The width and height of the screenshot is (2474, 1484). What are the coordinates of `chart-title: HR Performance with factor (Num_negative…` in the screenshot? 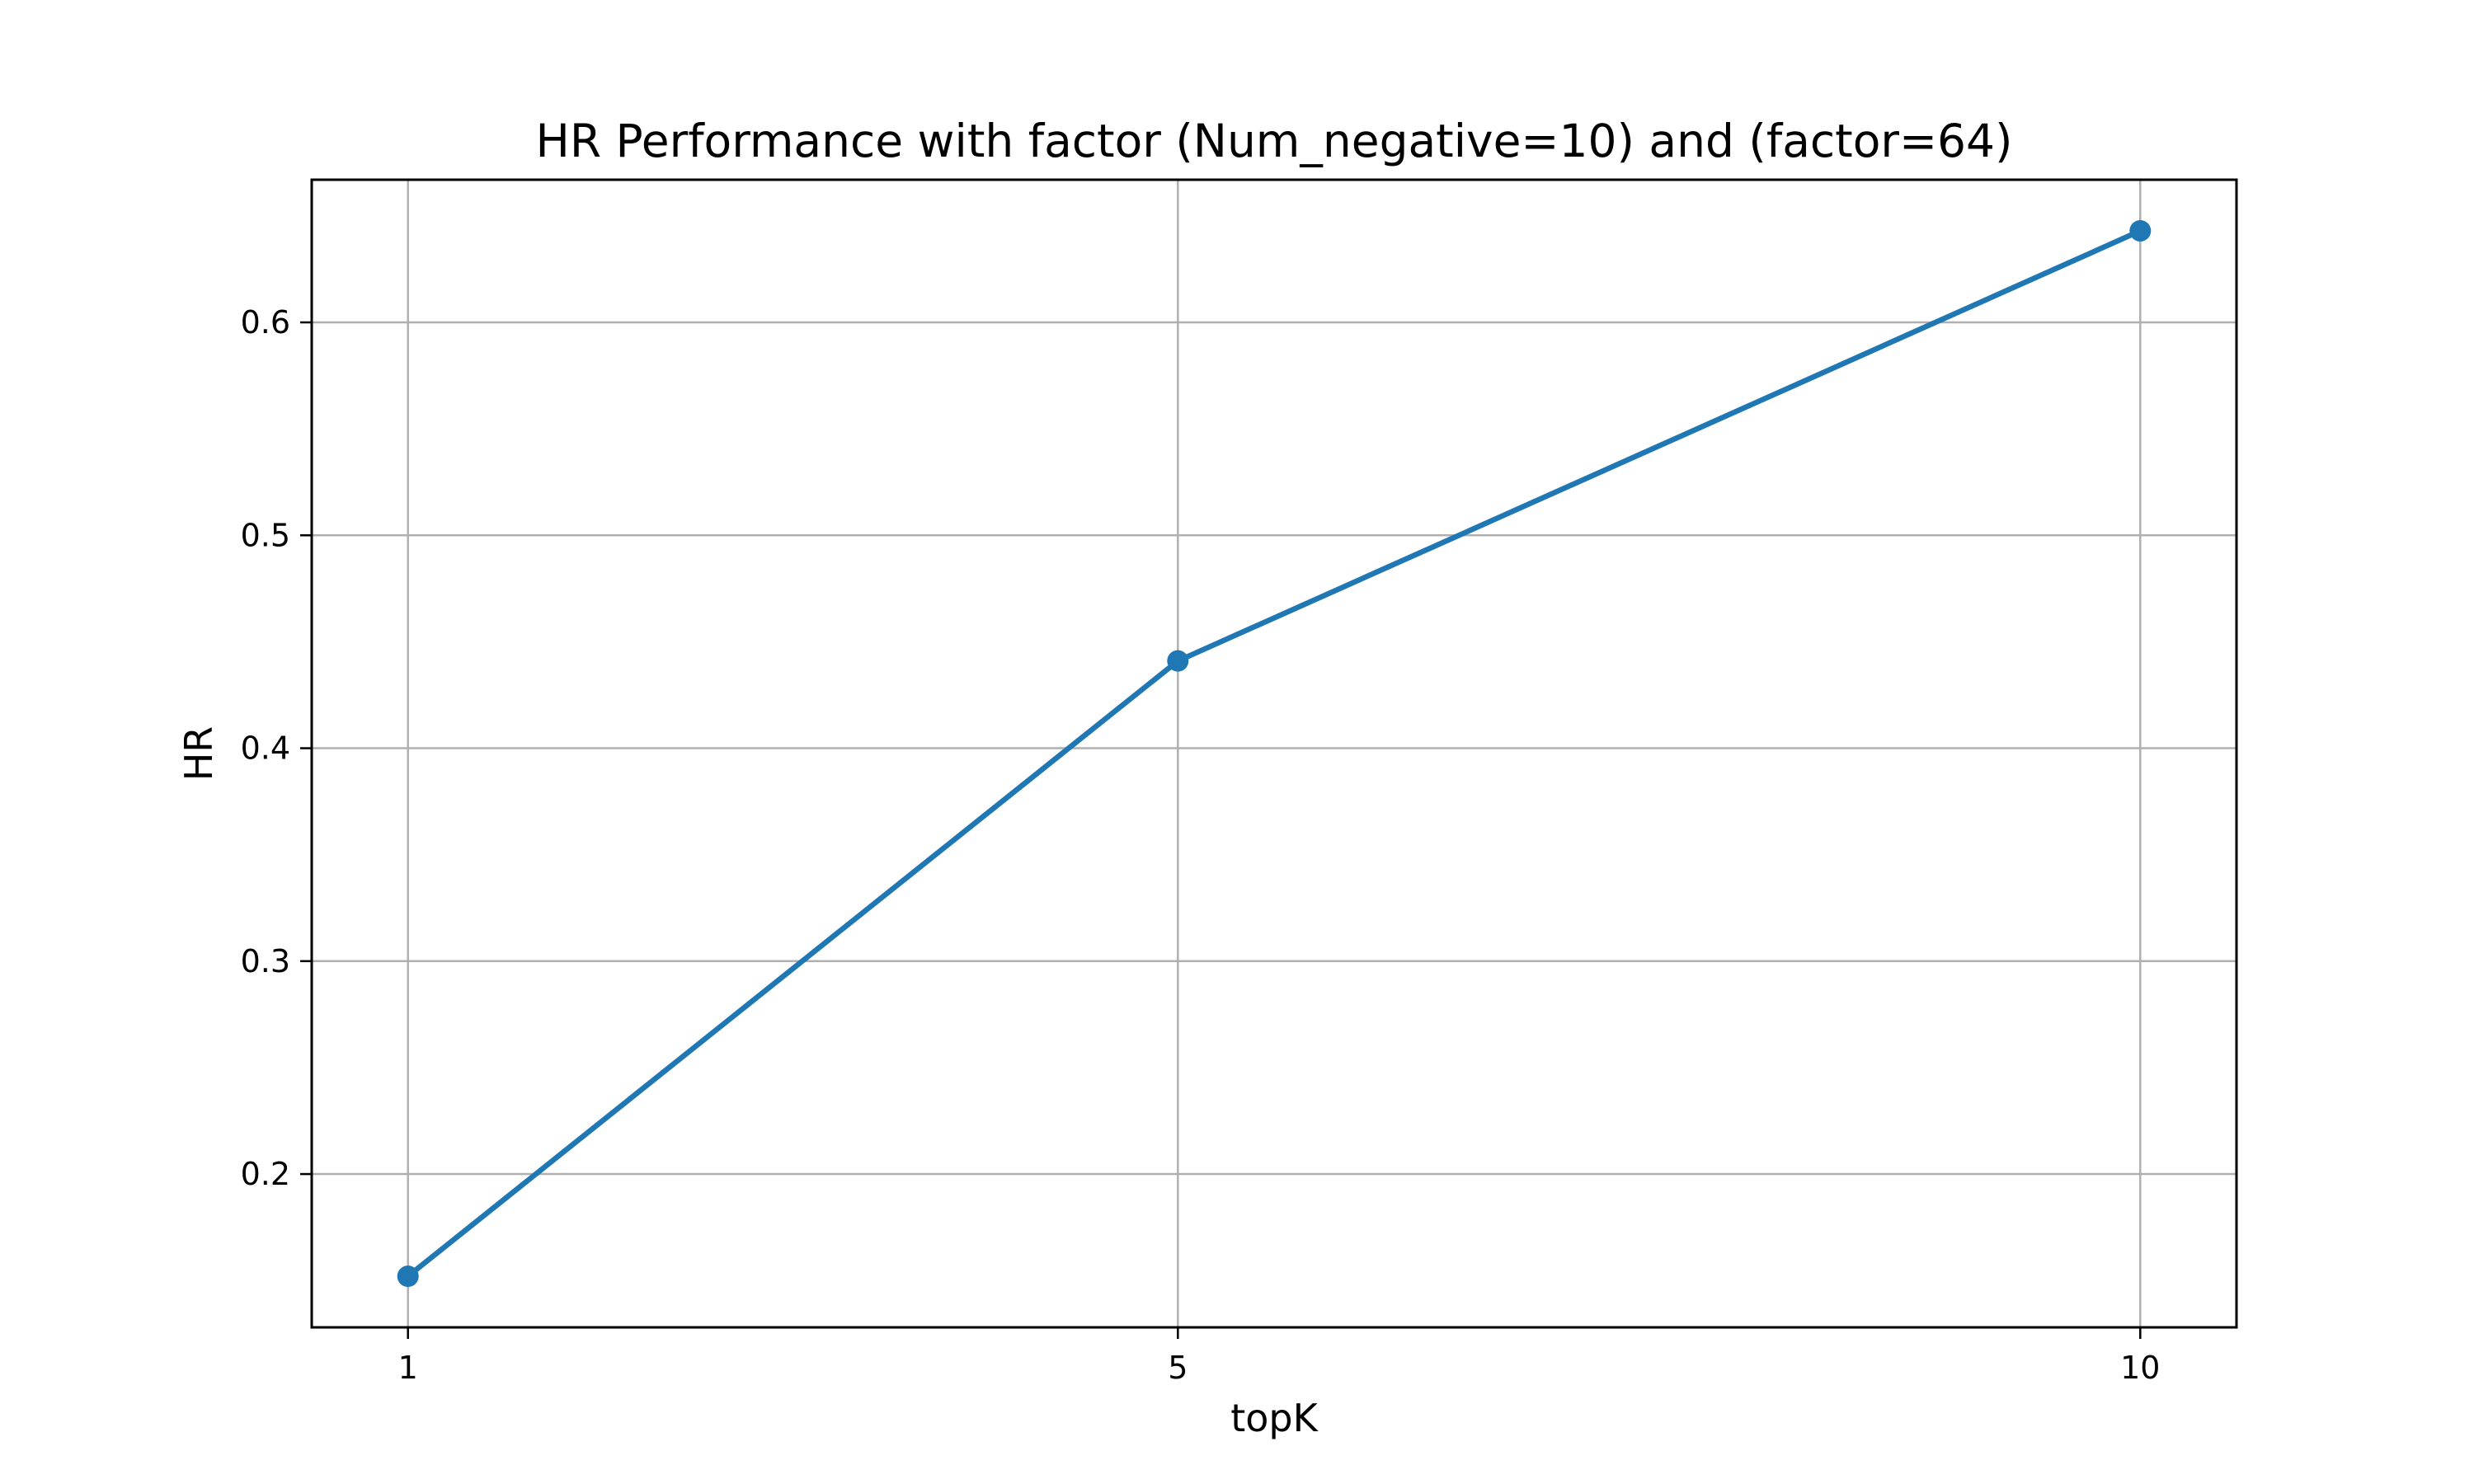 It's located at (1273, 141).